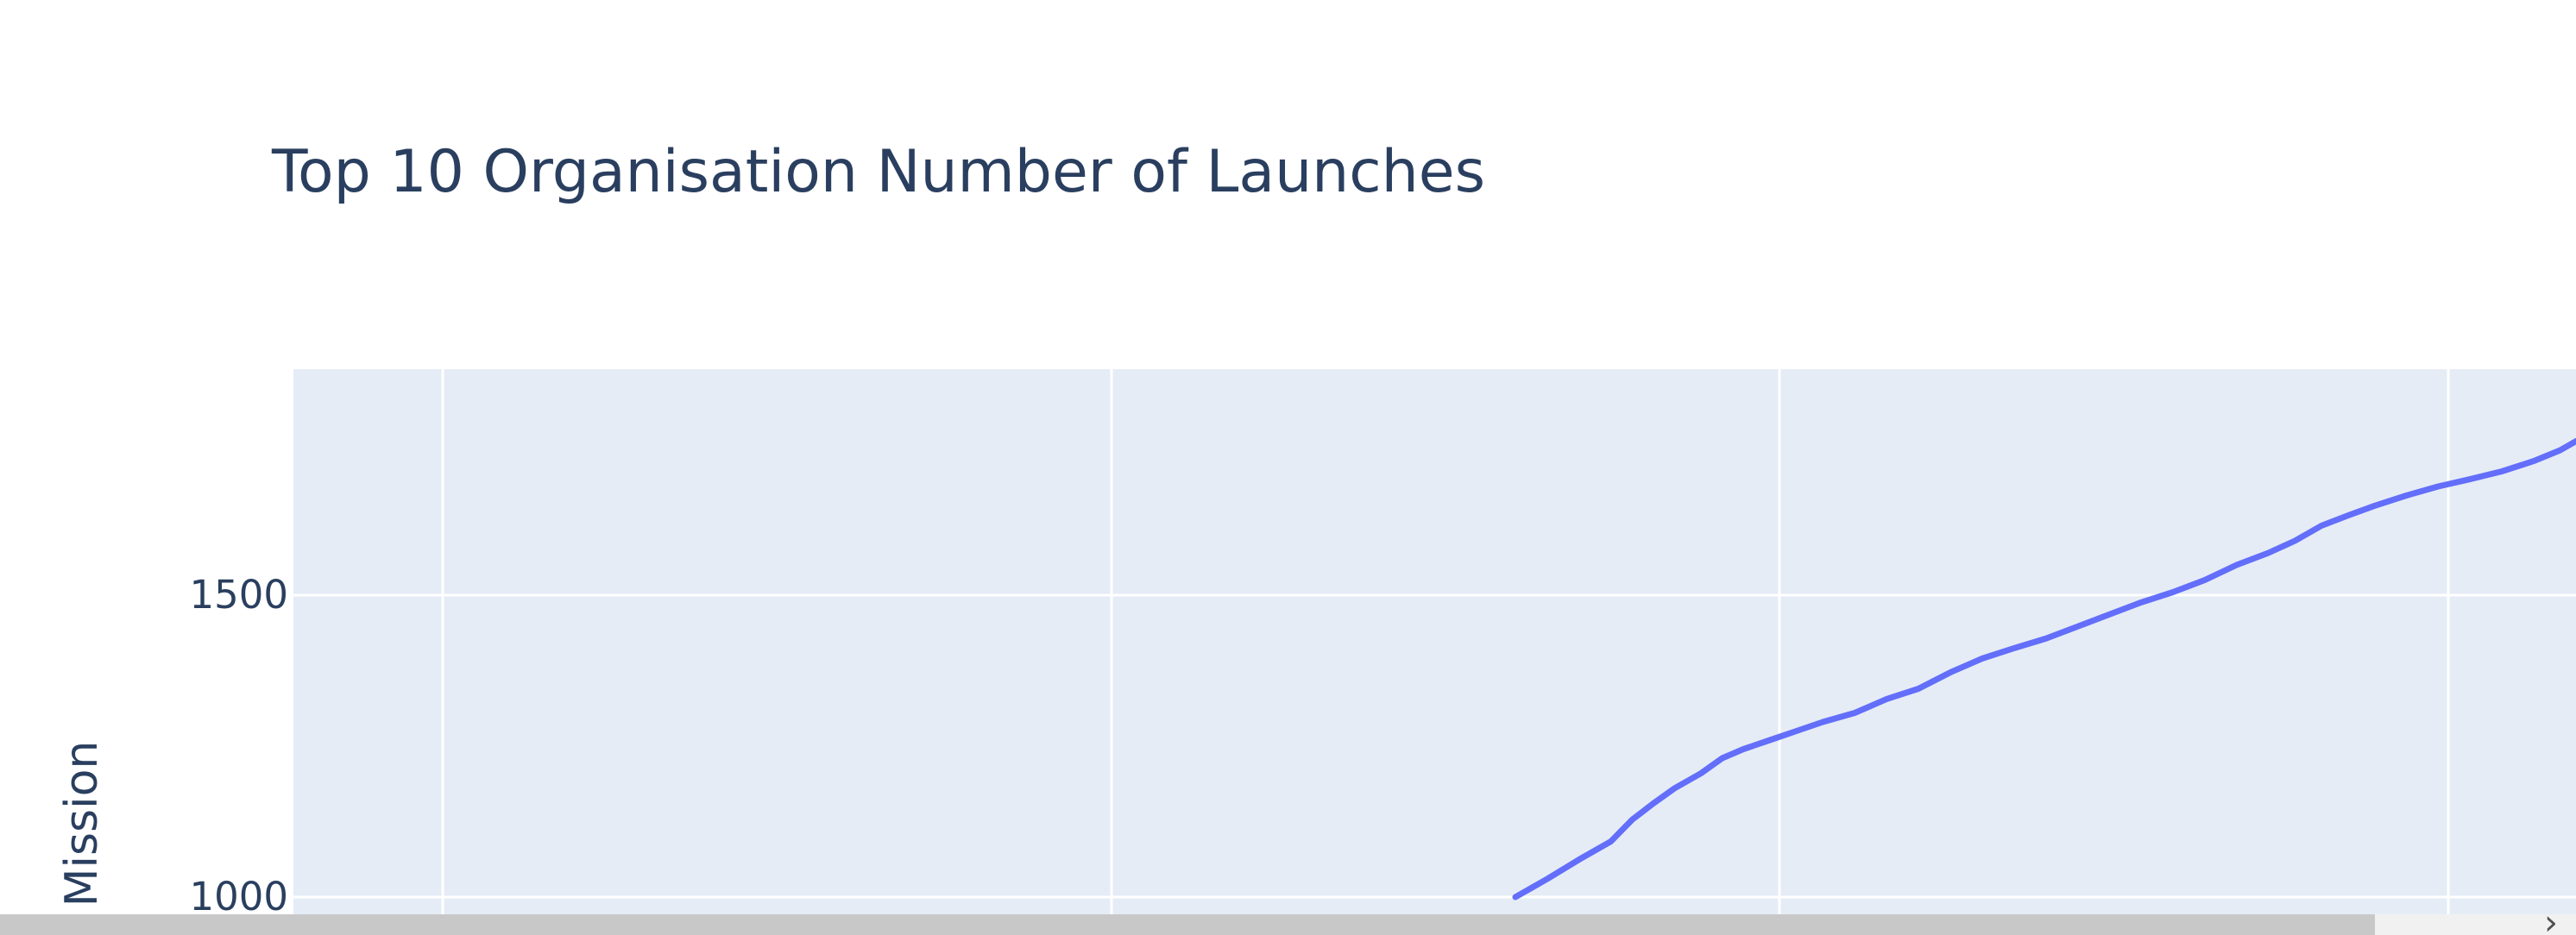 The width and height of the screenshot is (2576, 935). What do you see at coordinates (82, 824) in the screenshot?
I see `y-axis-title: Mission` at bounding box center [82, 824].